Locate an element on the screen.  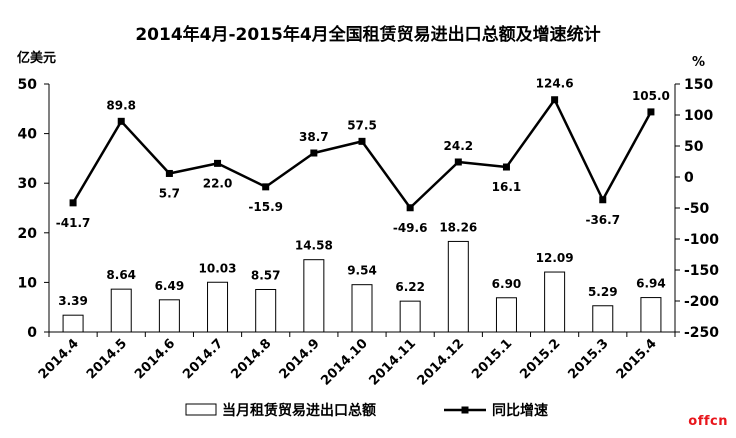
line-value-label: 124.6 is located at coordinates (555, 84).